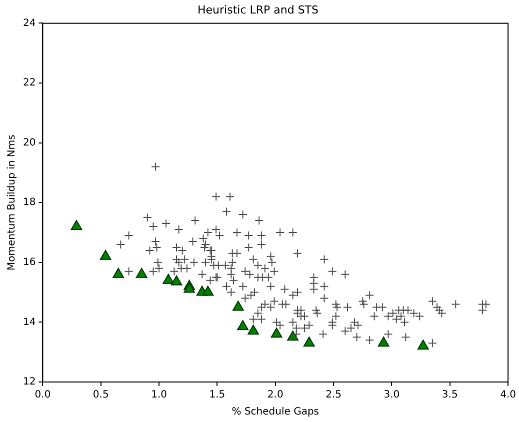  What do you see at coordinates (12, 202) in the screenshot?
I see `y-axis-title: Momentum Buildup in Nms` at bounding box center [12, 202].